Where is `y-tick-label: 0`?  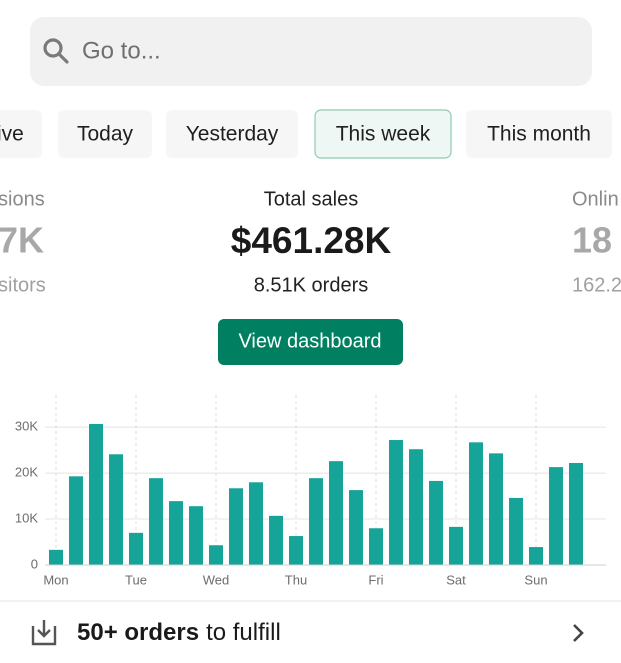
y-tick-label: 0 is located at coordinates (34, 563).